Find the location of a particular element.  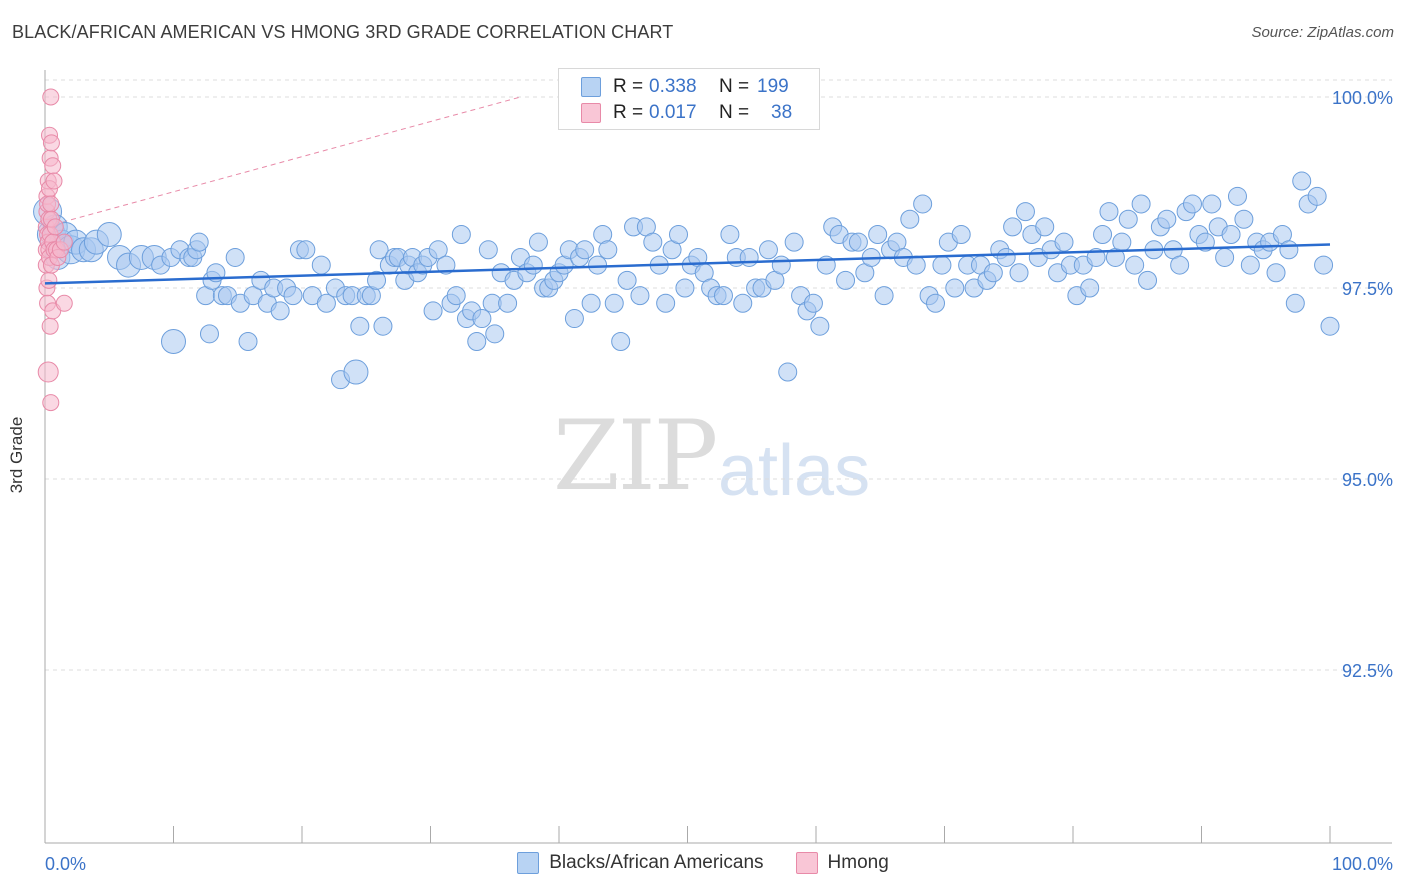

legend-row-hmong: R = 0.017 N = 38 is located at coordinates (686, 113).